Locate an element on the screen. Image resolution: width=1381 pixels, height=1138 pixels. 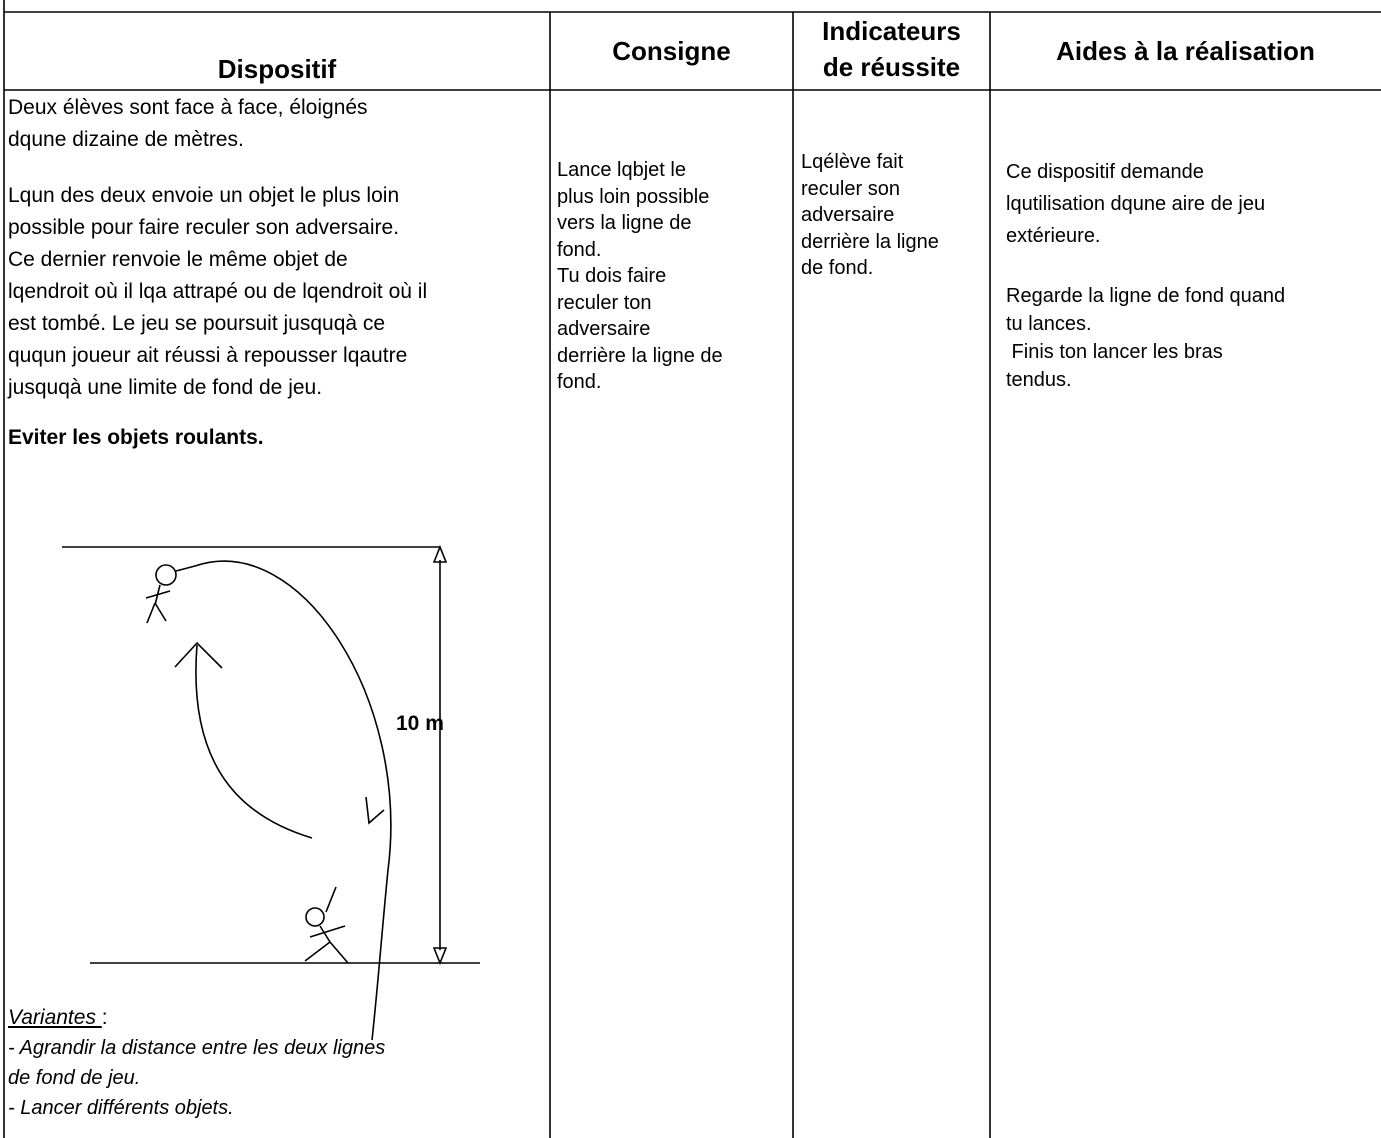
aide-line: lqutilisation dqune aire de jeu is located at coordinates (1136, 204).